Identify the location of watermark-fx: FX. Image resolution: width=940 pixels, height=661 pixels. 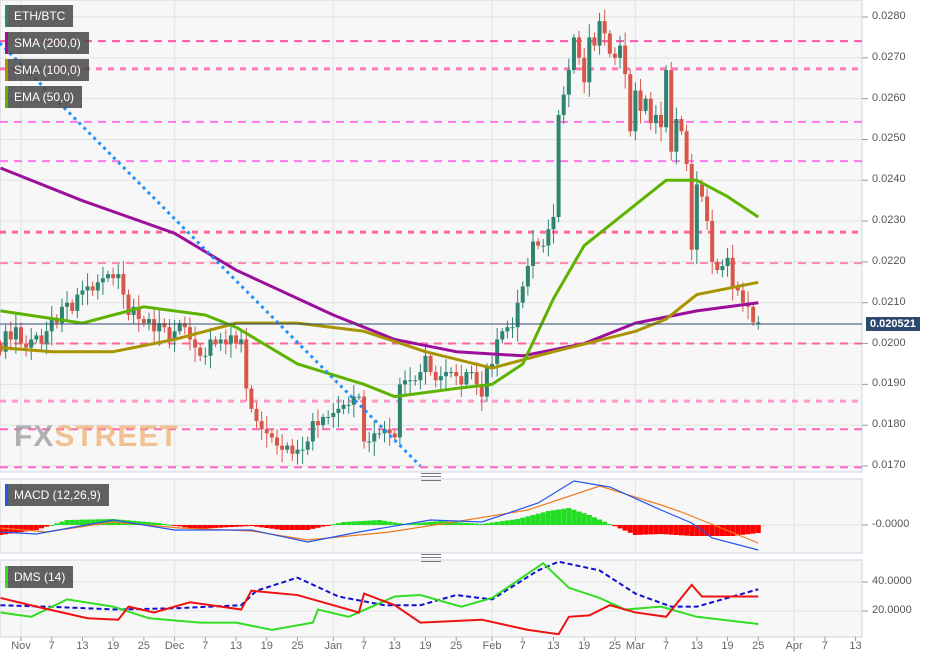
(34, 436).